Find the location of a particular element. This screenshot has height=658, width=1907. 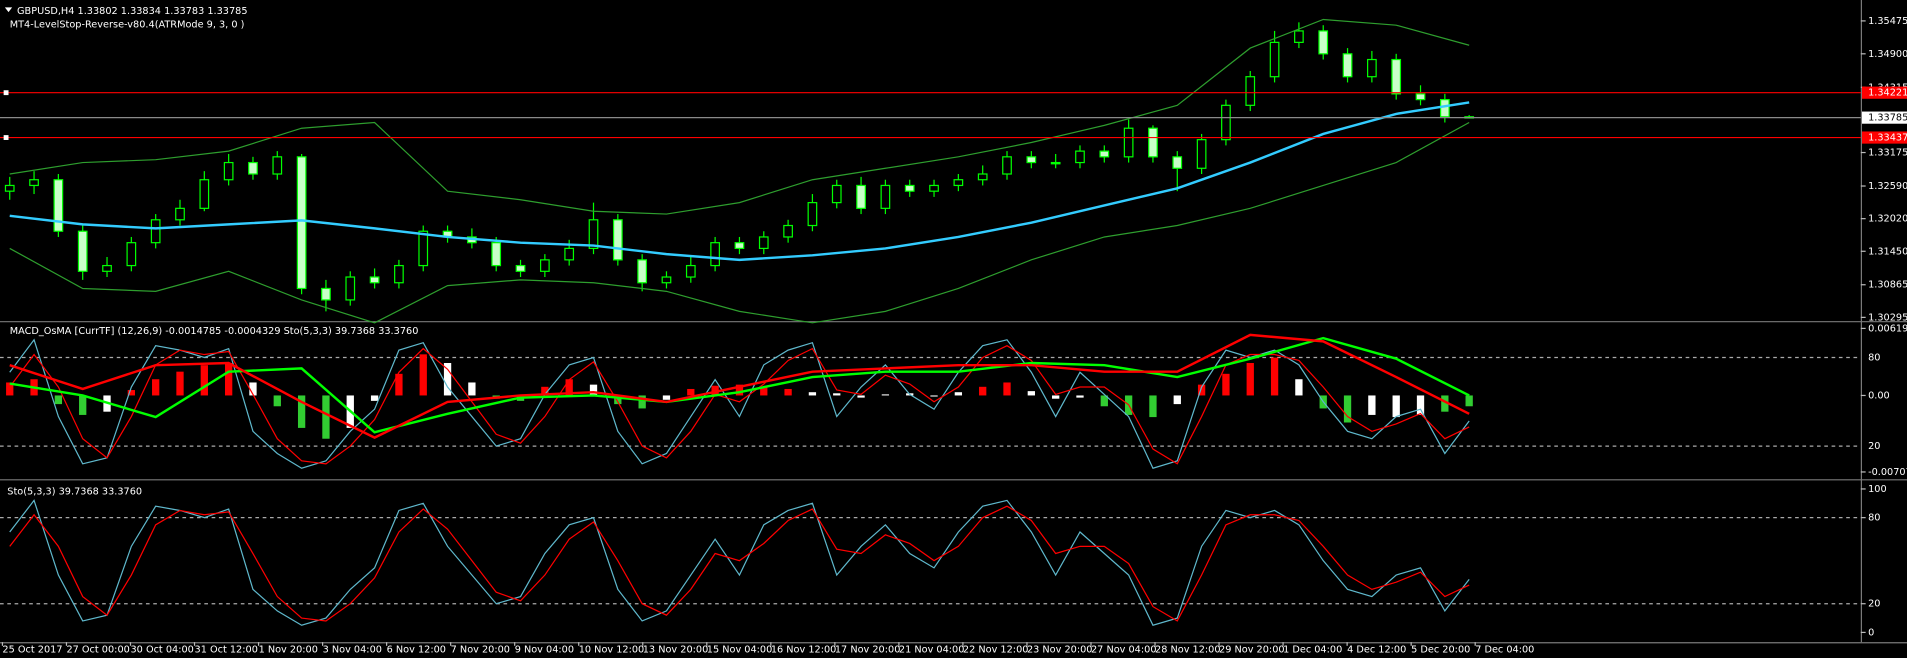

x-tick-label: 1 Dec 04:00 is located at coordinates (1312, 649).